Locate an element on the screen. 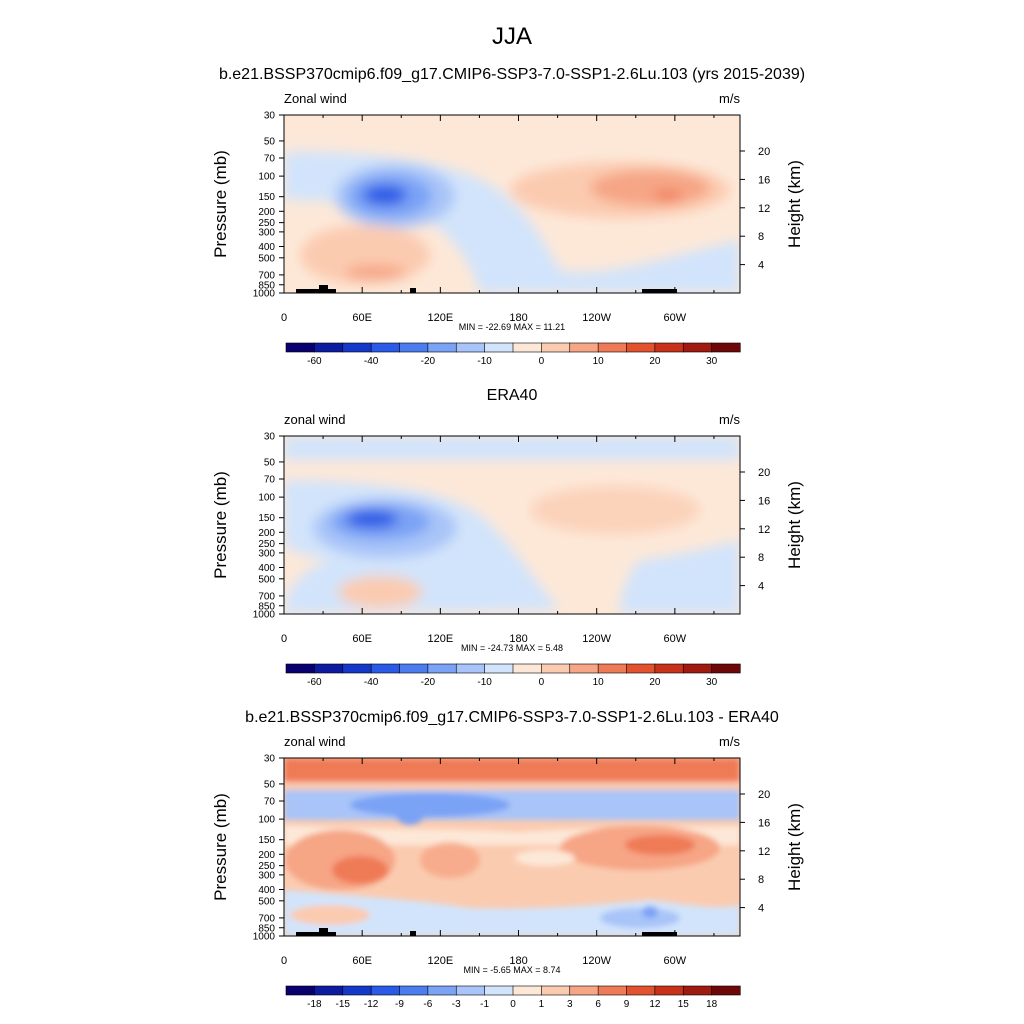 This screenshot has width=1024, height=1024. pressure-tick-label: 850 is located at coordinates (266, 606).